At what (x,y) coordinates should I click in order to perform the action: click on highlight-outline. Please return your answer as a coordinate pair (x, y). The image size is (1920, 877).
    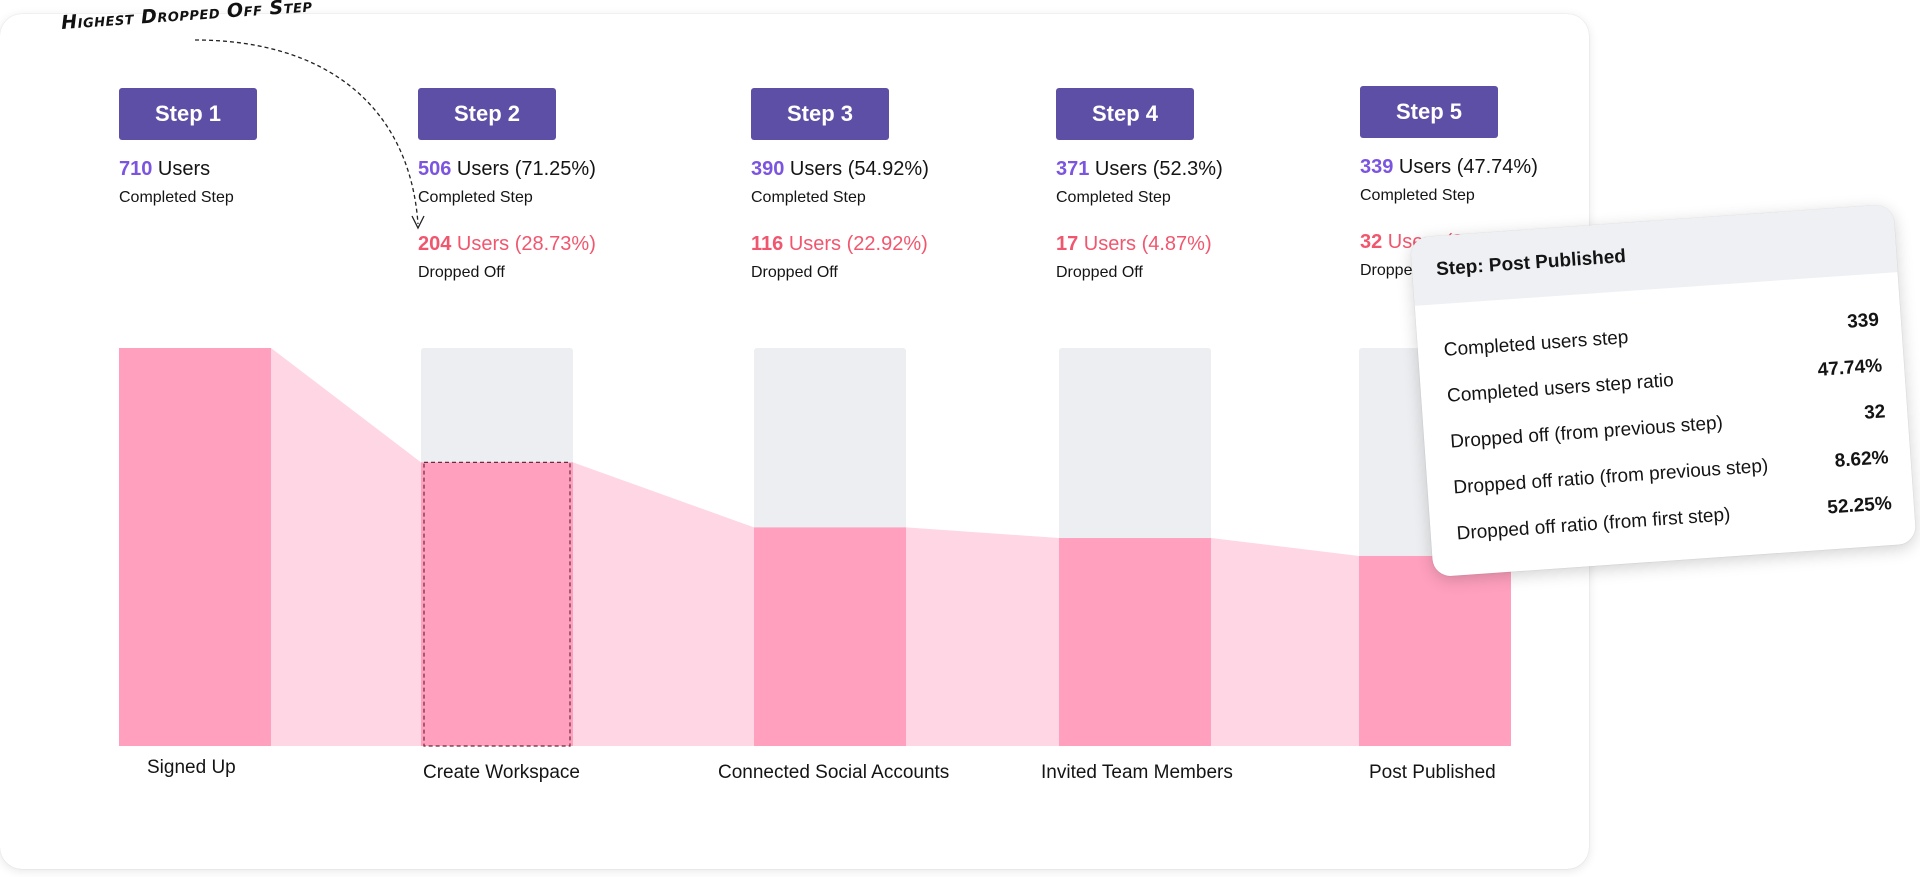
    Looking at the image, I should click on (497, 604).